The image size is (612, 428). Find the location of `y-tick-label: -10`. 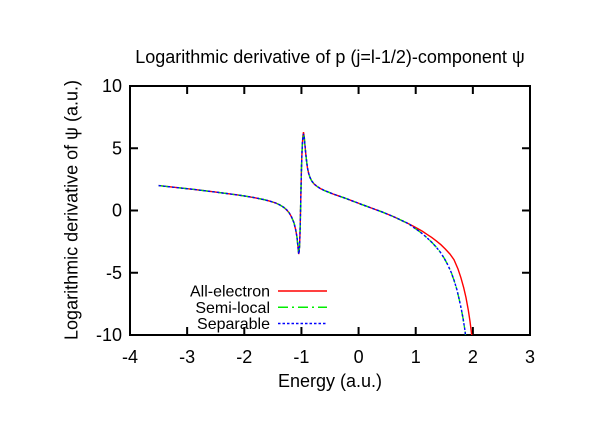

y-tick-label: -10 is located at coordinates (109, 335).